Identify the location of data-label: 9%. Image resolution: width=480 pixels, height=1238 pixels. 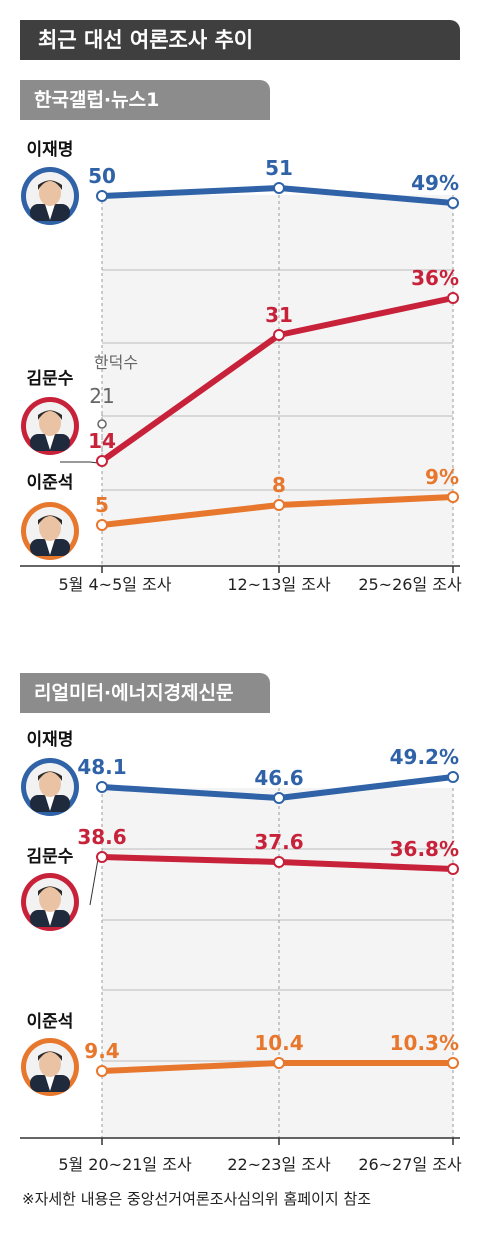
(442, 477).